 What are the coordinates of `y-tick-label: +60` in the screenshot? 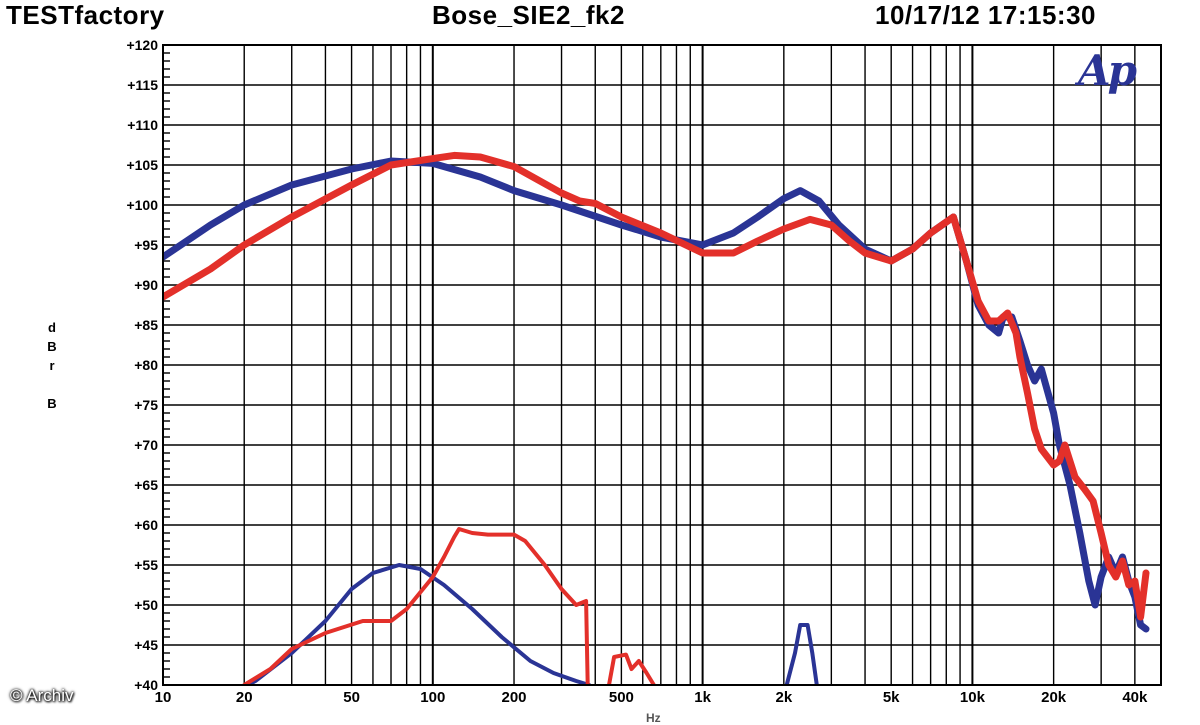 It's located at (146, 525).